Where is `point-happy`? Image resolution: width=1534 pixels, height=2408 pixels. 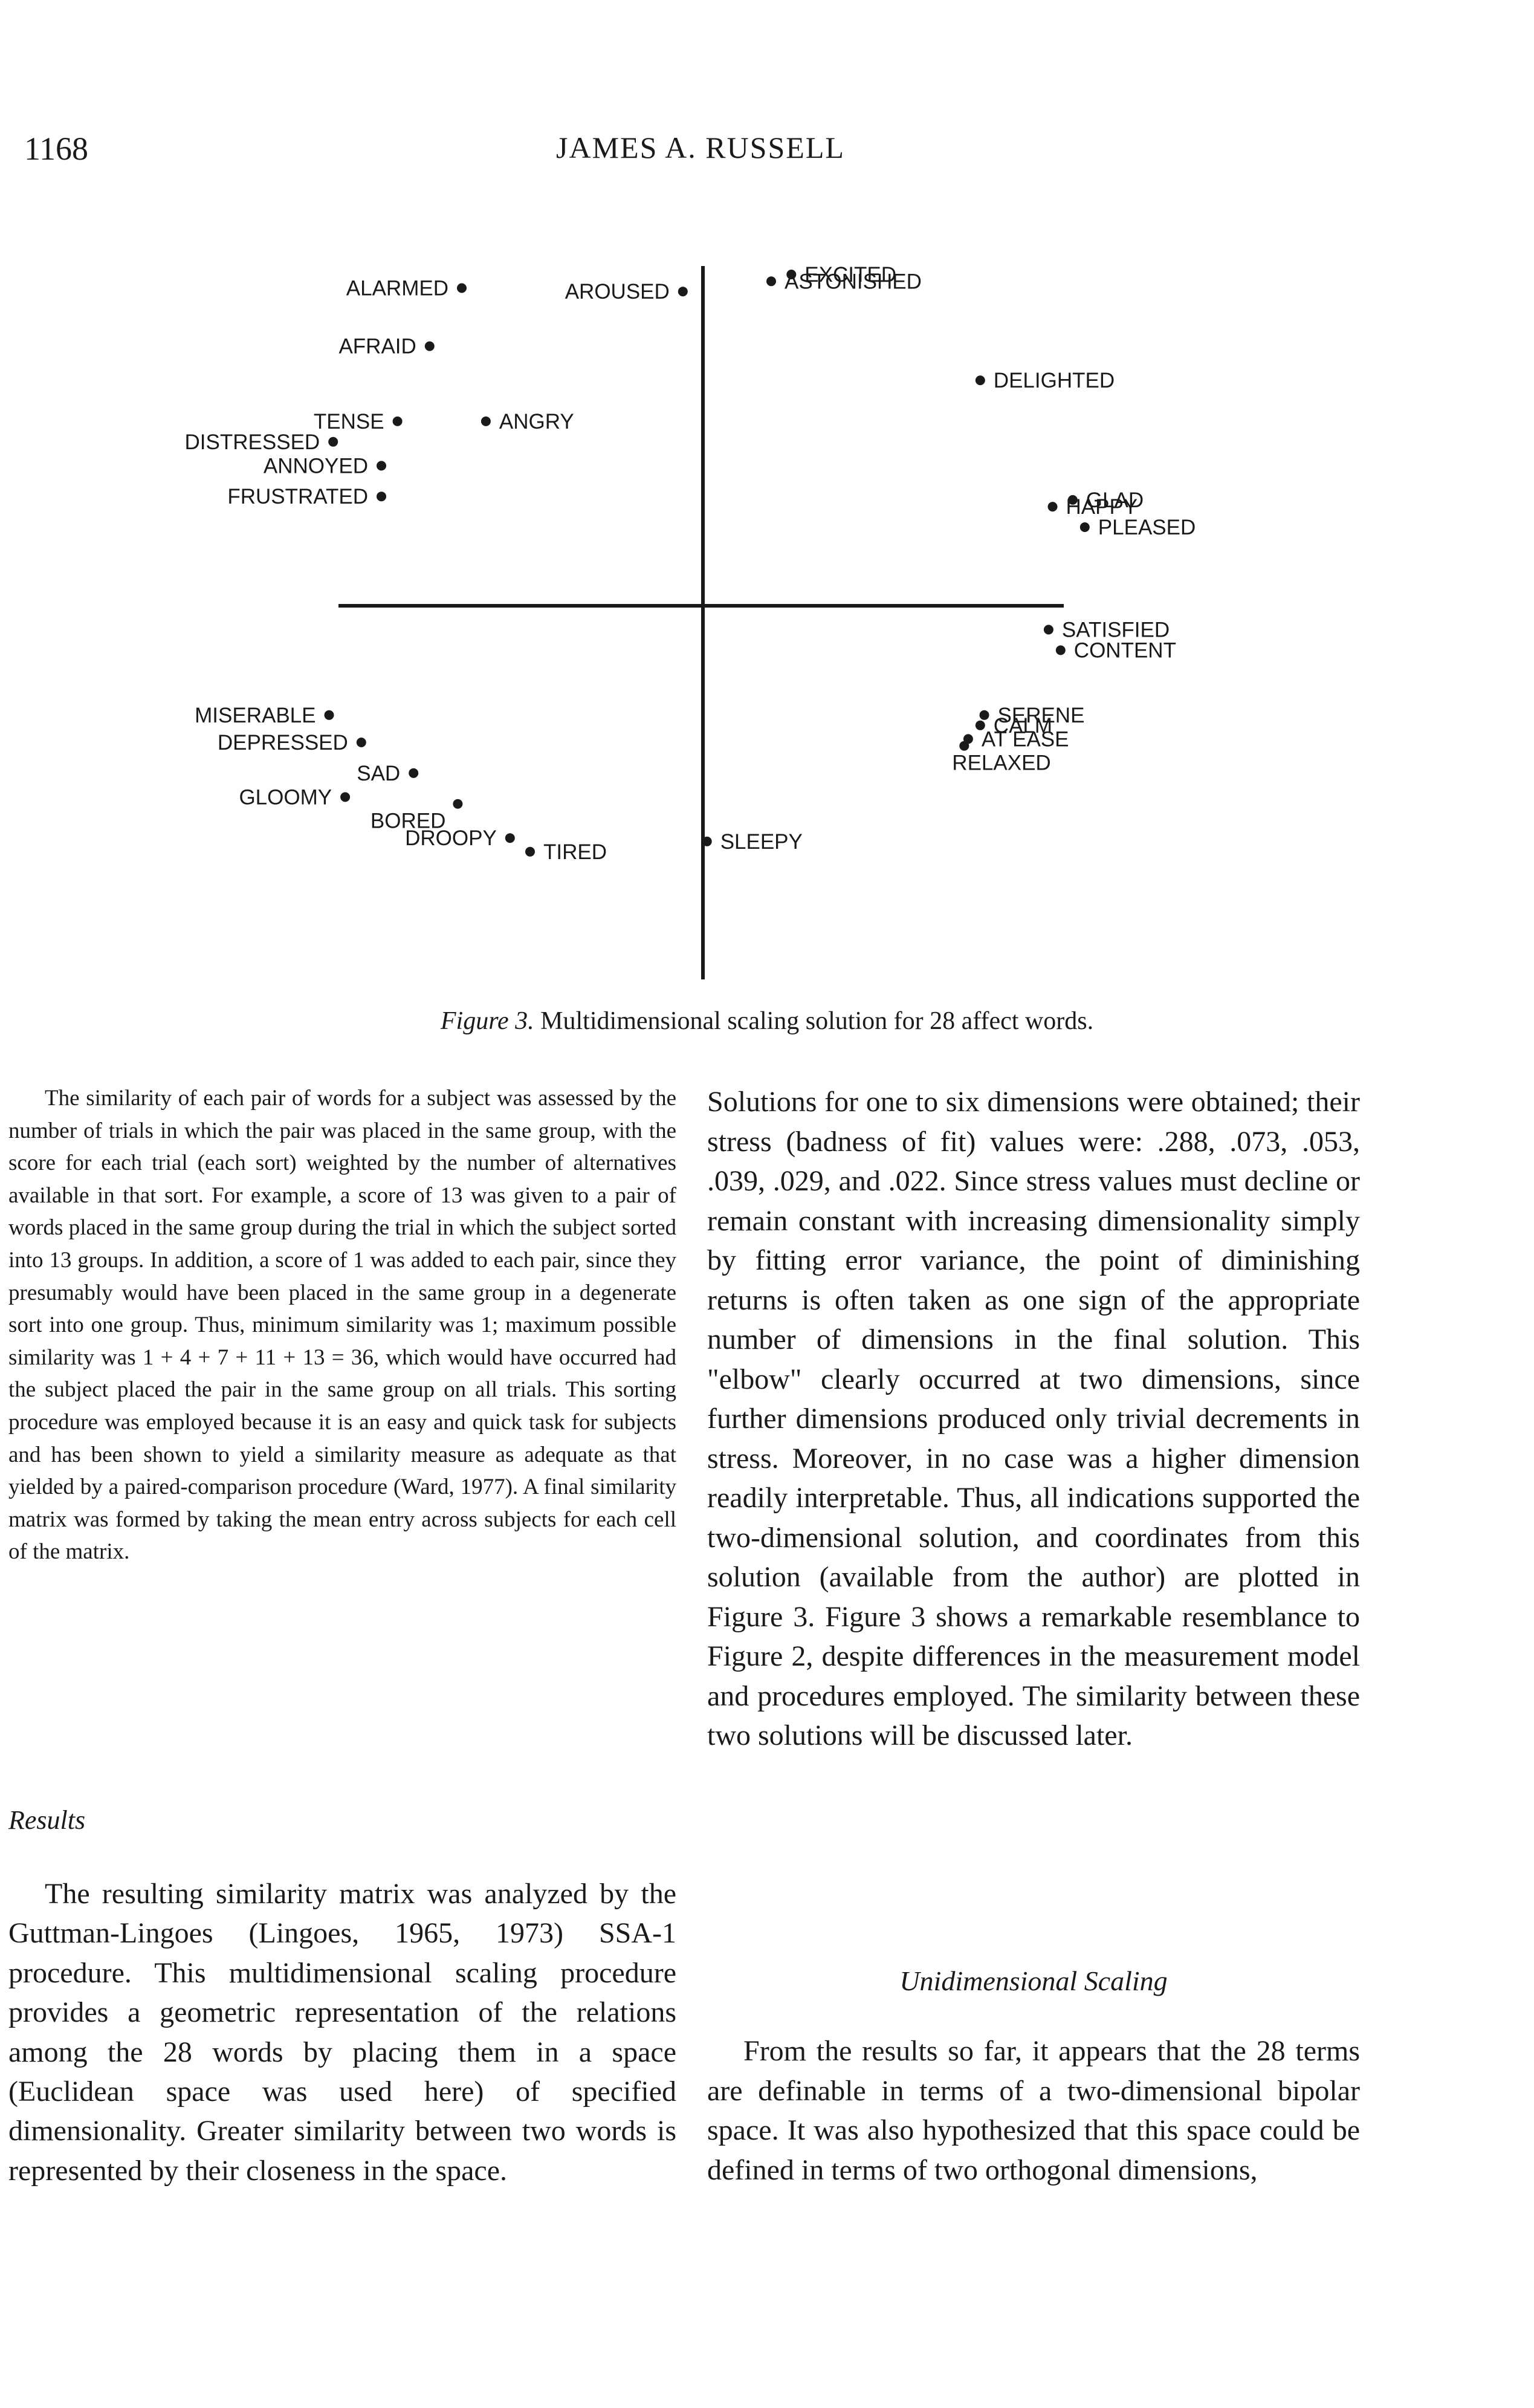
point-happy is located at coordinates (1052, 507).